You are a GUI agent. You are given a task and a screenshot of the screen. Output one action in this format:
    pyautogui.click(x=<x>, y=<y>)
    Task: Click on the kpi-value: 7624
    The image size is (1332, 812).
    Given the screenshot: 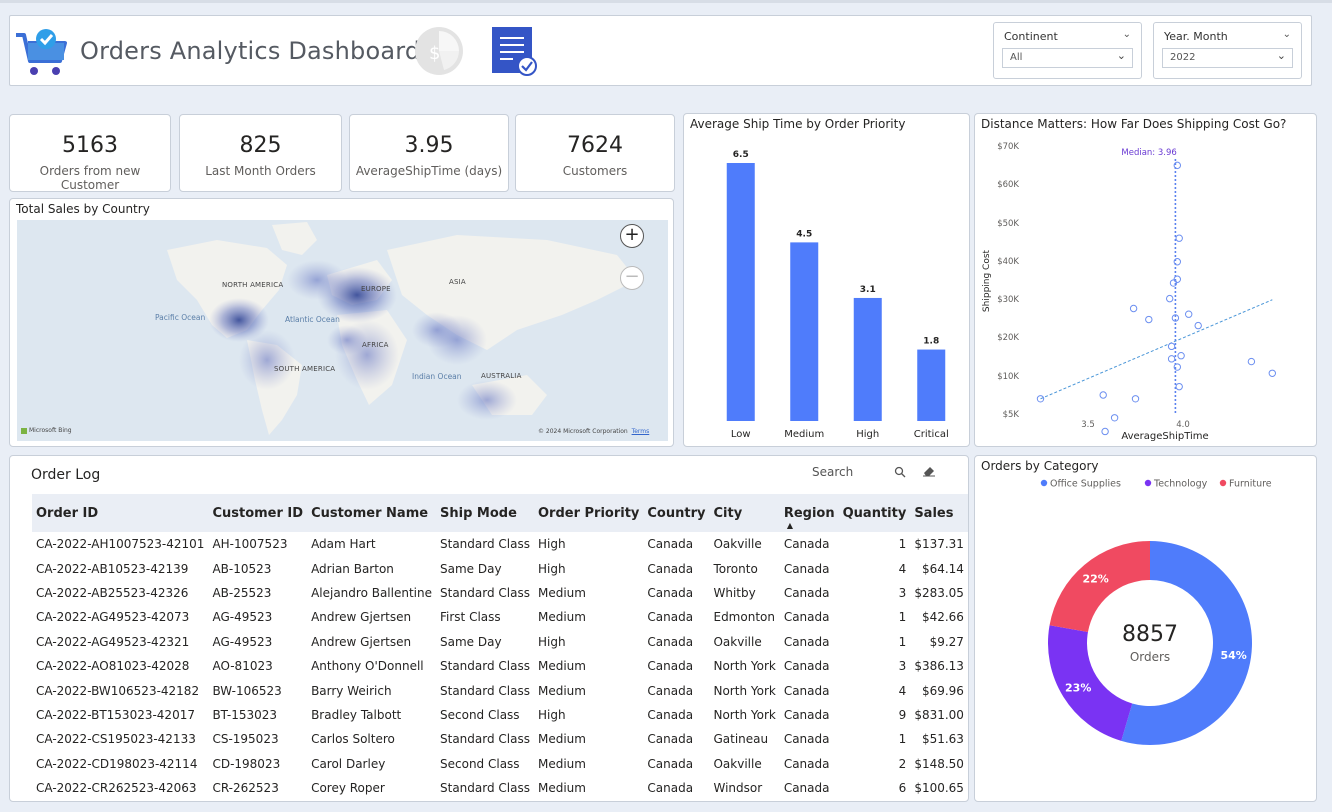 What is the action you would take?
    pyautogui.click(x=595, y=145)
    